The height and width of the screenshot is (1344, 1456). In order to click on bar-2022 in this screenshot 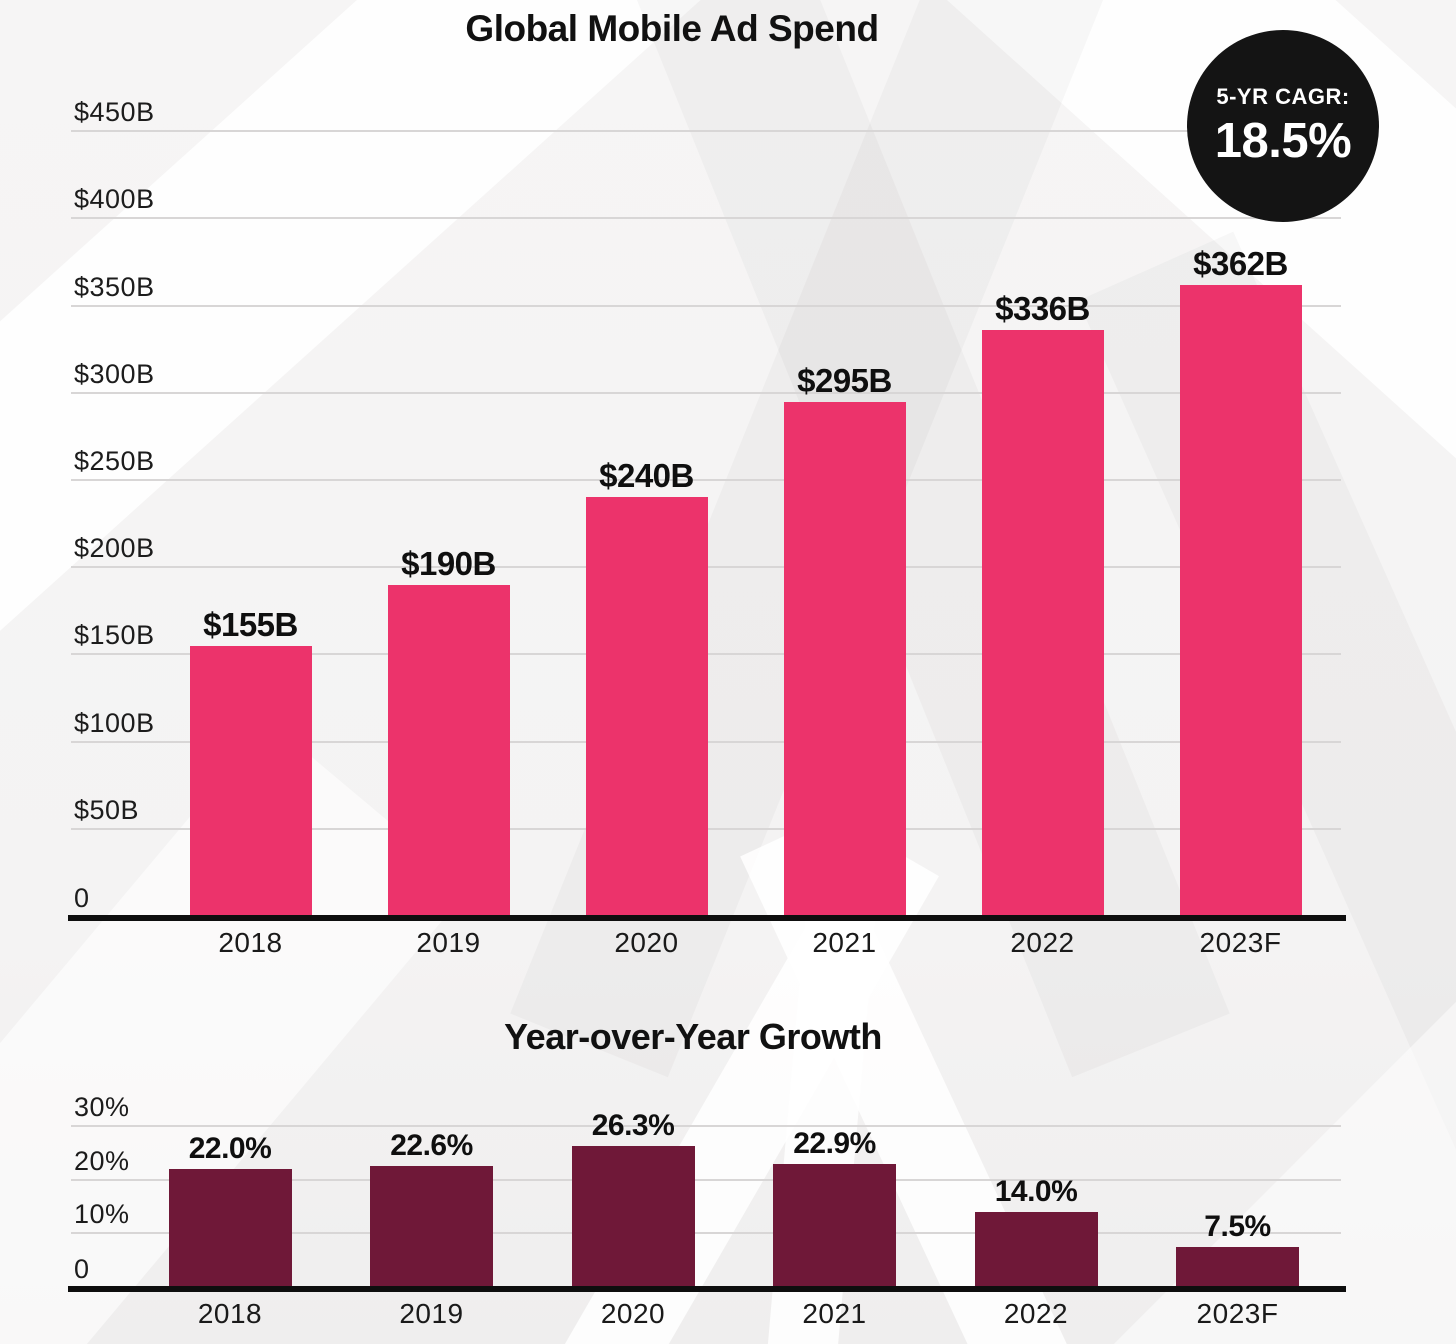, I will do `click(1036, 1250)`.